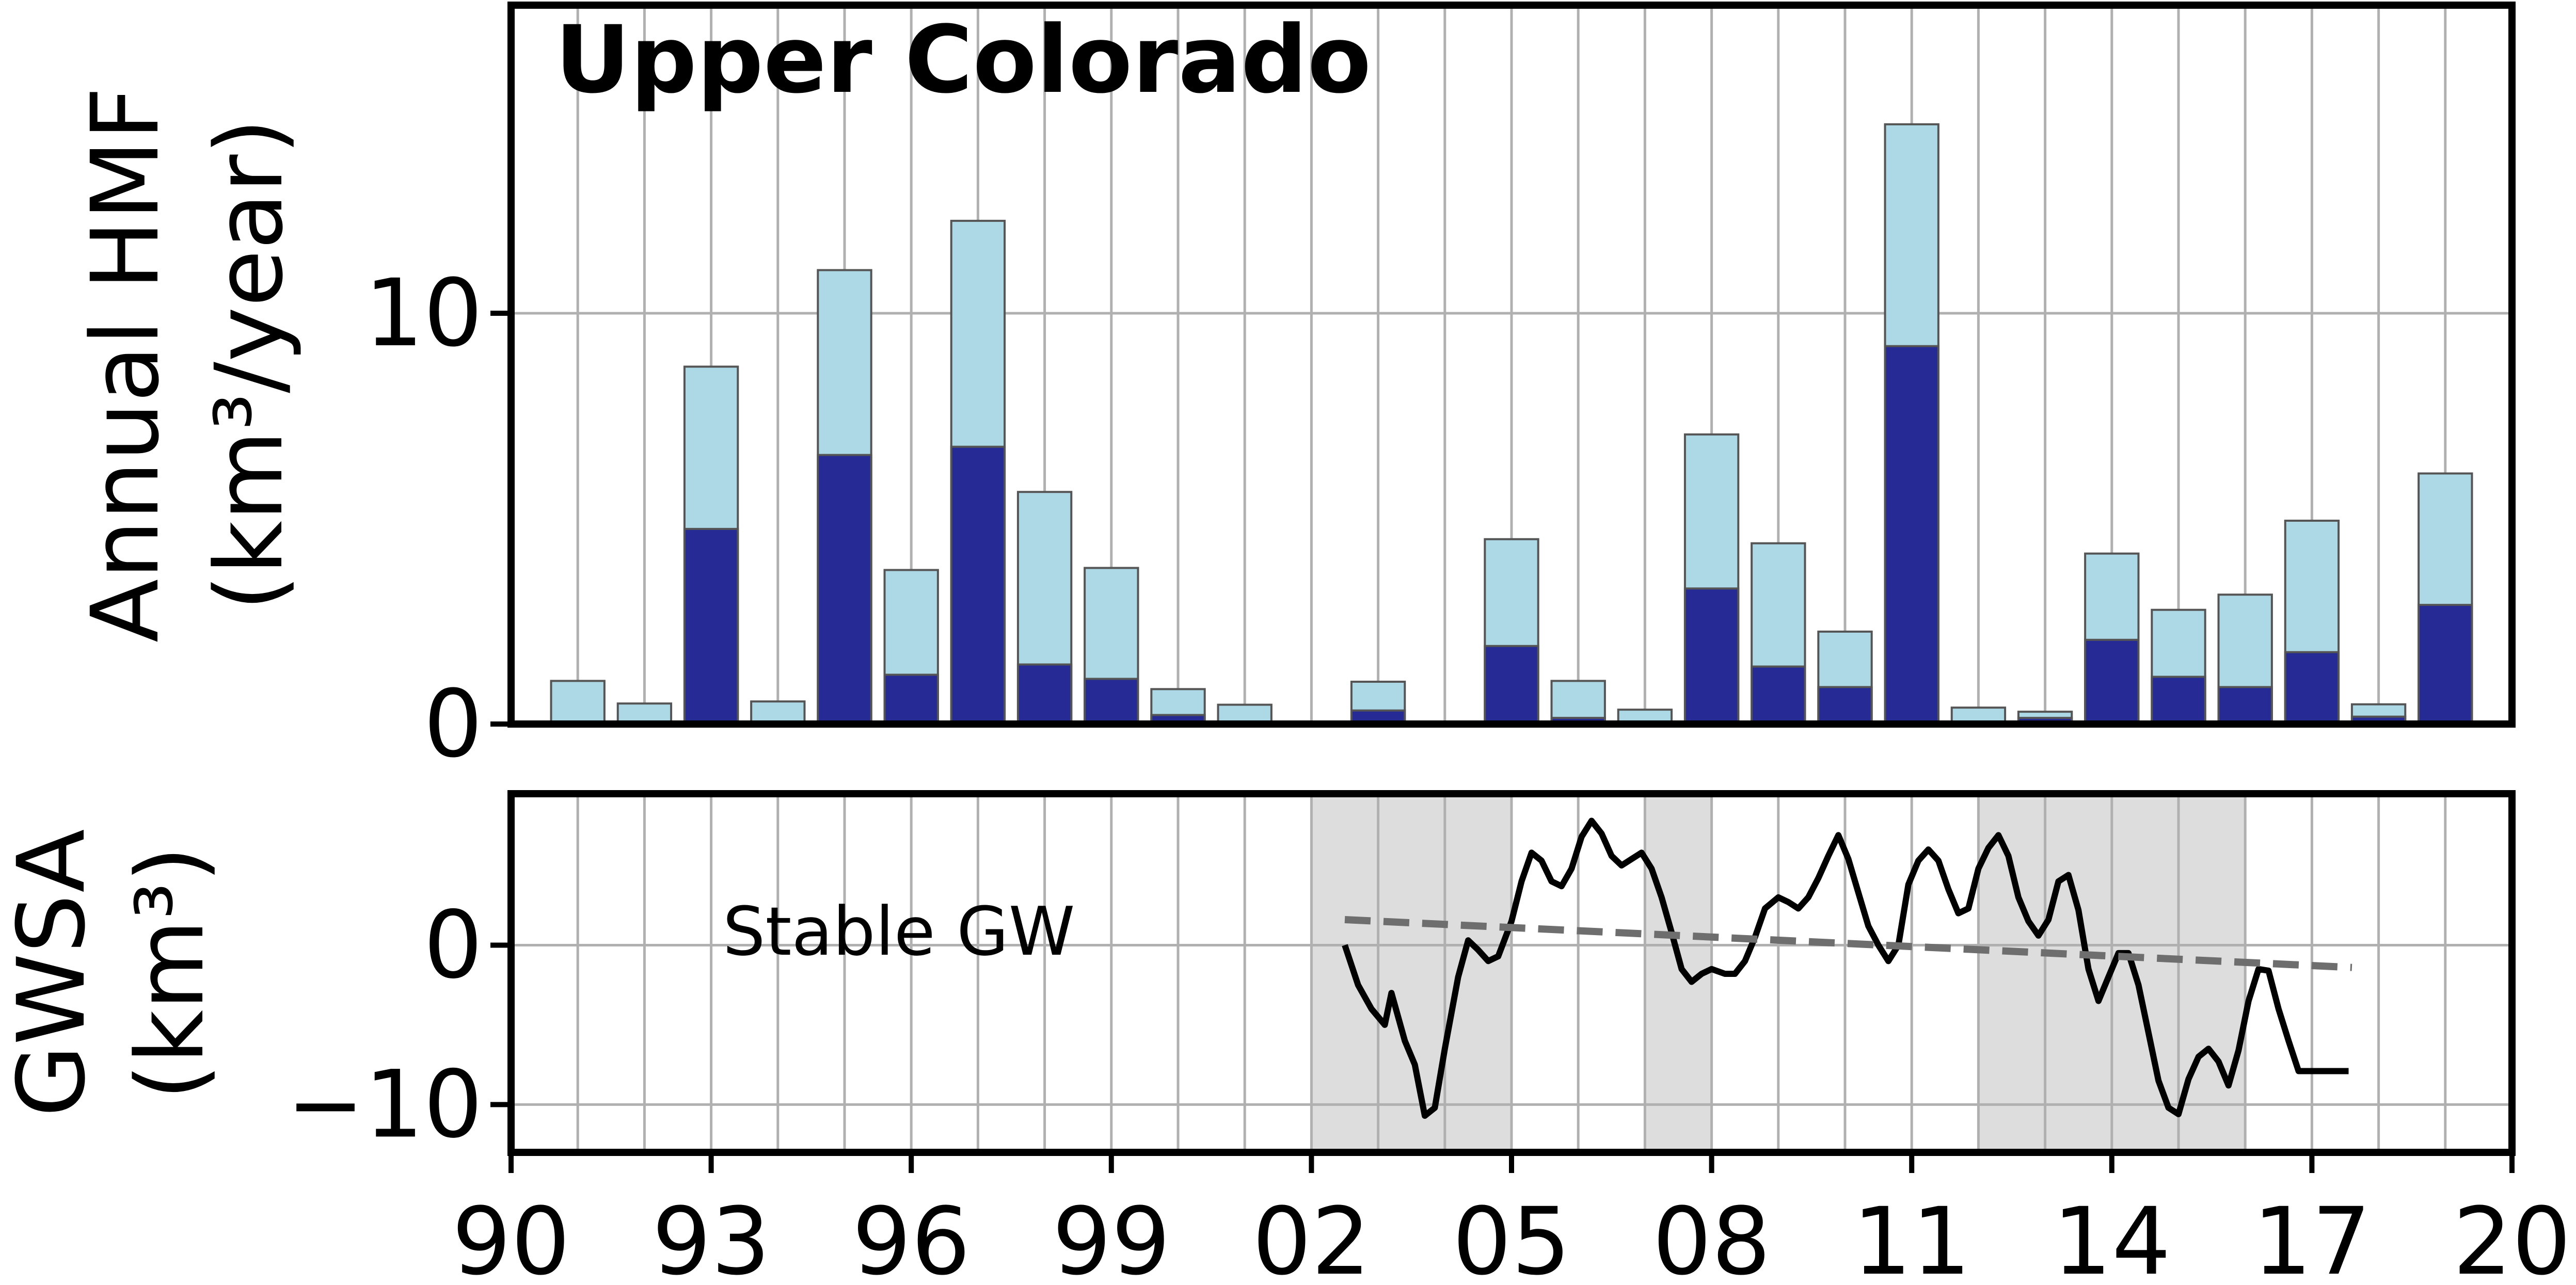 The height and width of the screenshot is (1285, 2576). Describe the element at coordinates (126, 364) in the screenshot. I see `top-y-axis-title-line1: Annual HMF` at that location.